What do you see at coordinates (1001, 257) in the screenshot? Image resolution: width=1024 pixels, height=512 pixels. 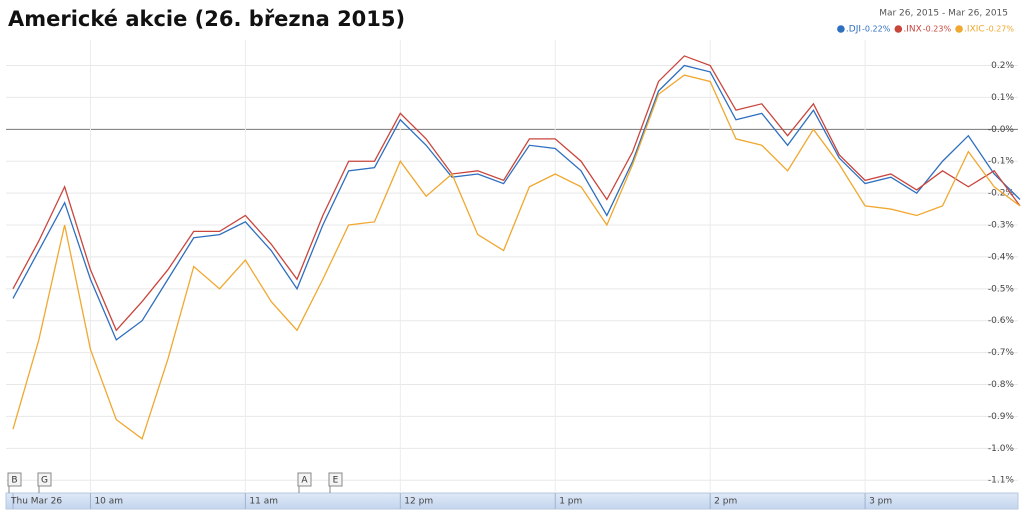 I see `y-tick-label: -0.4%` at bounding box center [1001, 257].